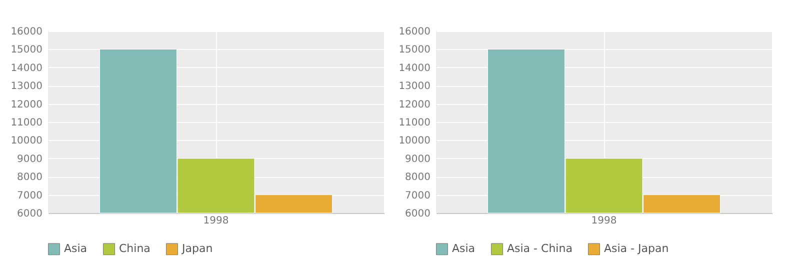 The height and width of the screenshot is (267, 799). Describe the element at coordinates (636, 249) in the screenshot. I see `legend-label: Asia - Japan` at that location.